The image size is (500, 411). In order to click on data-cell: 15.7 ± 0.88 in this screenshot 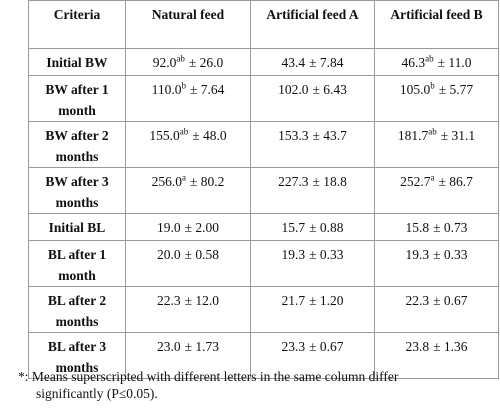, I will do `click(312, 227)`.